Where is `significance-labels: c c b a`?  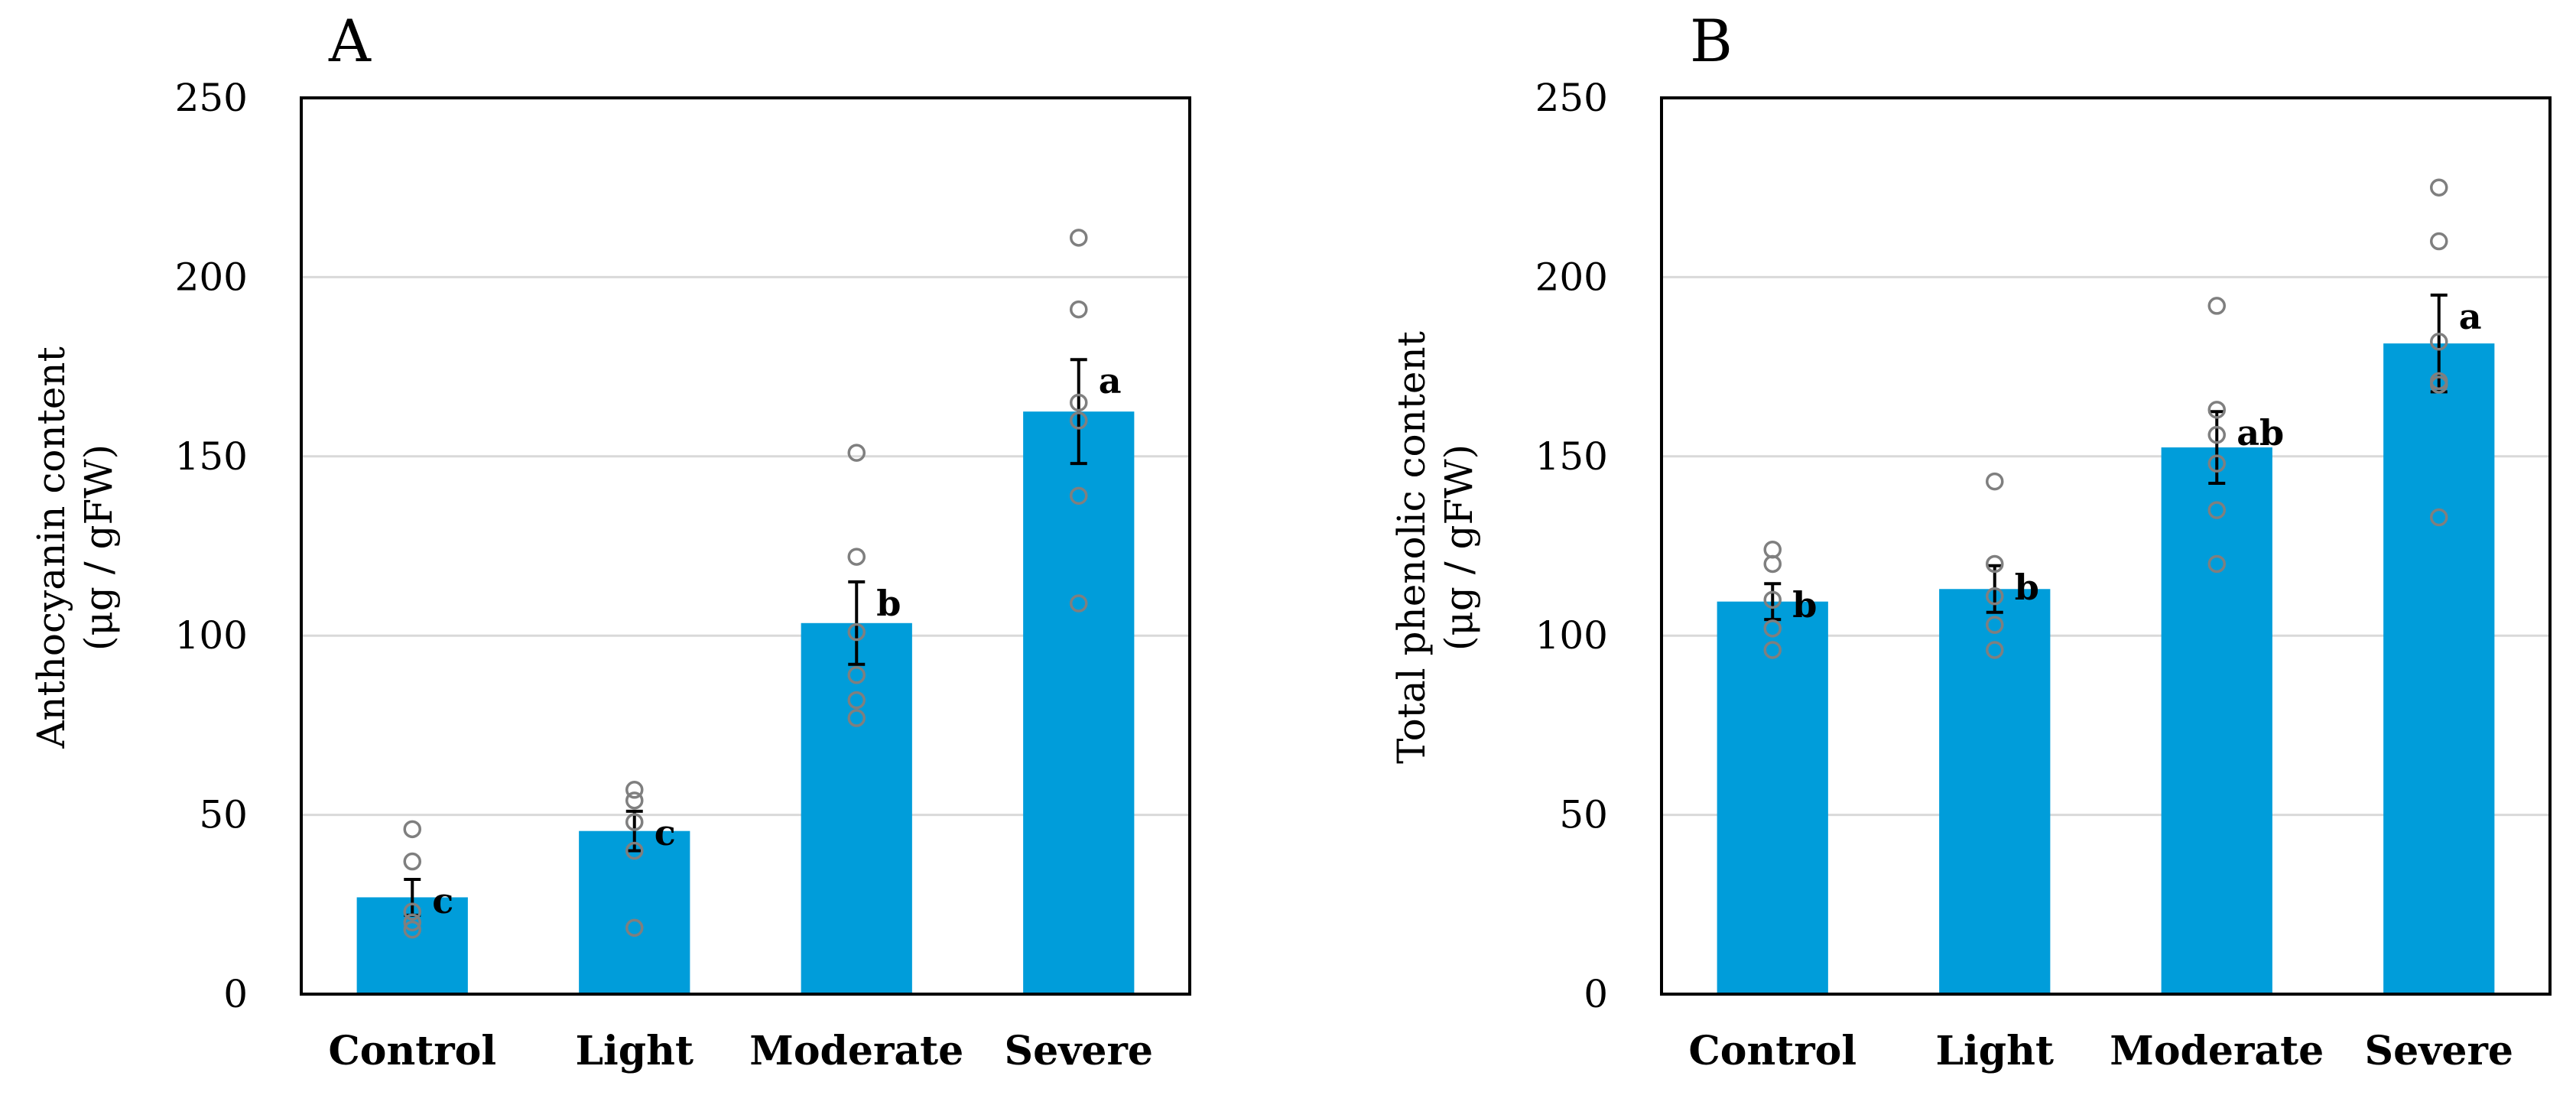 significance-labels: c c b a is located at coordinates (776, 640).